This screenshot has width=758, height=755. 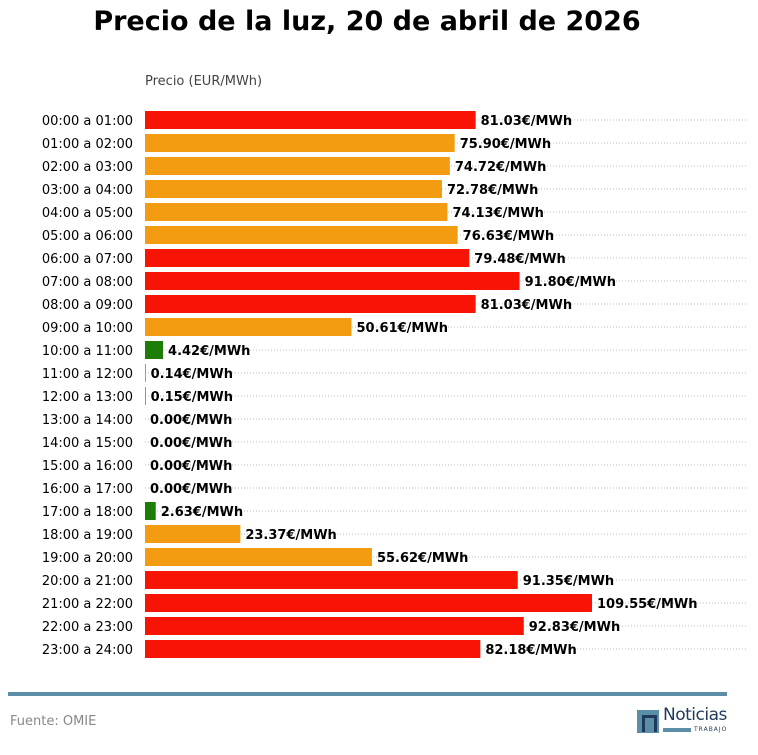 I want to click on tick-label: 12:00 a 13:00, so click(x=87, y=397).